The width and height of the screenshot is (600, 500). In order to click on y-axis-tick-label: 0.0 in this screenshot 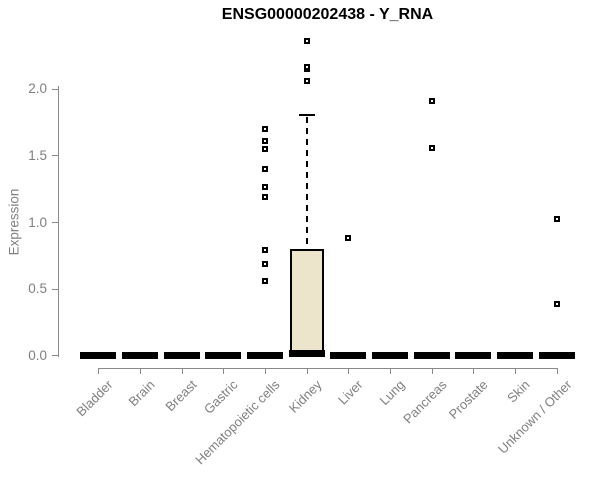, I will do `click(37, 355)`.